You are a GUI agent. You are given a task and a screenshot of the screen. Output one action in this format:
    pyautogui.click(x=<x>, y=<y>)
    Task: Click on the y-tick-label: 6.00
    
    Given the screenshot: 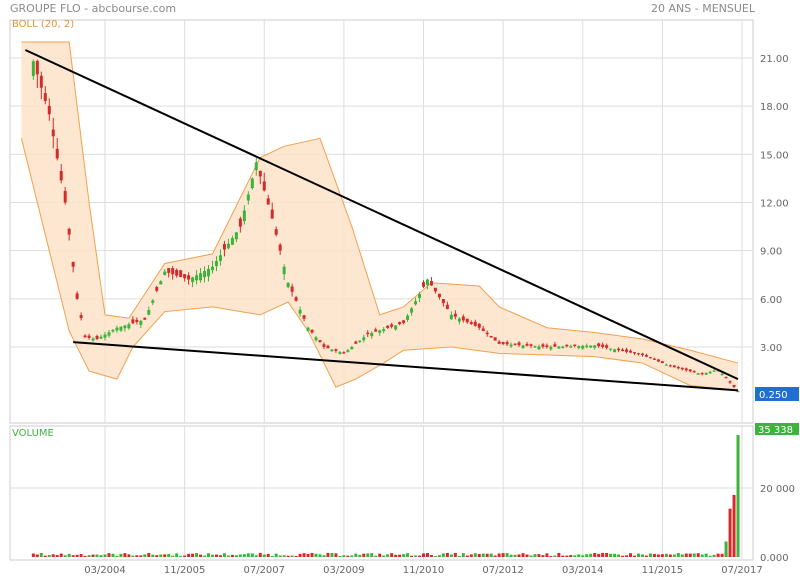 What is the action you would take?
    pyautogui.click(x=771, y=300)
    